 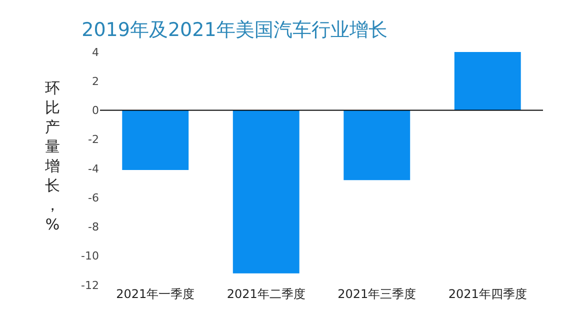 What do you see at coordinates (155, 294) in the screenshot?
I see `x-tick-label: 2021年一季度` at bounding box center [155, 294].